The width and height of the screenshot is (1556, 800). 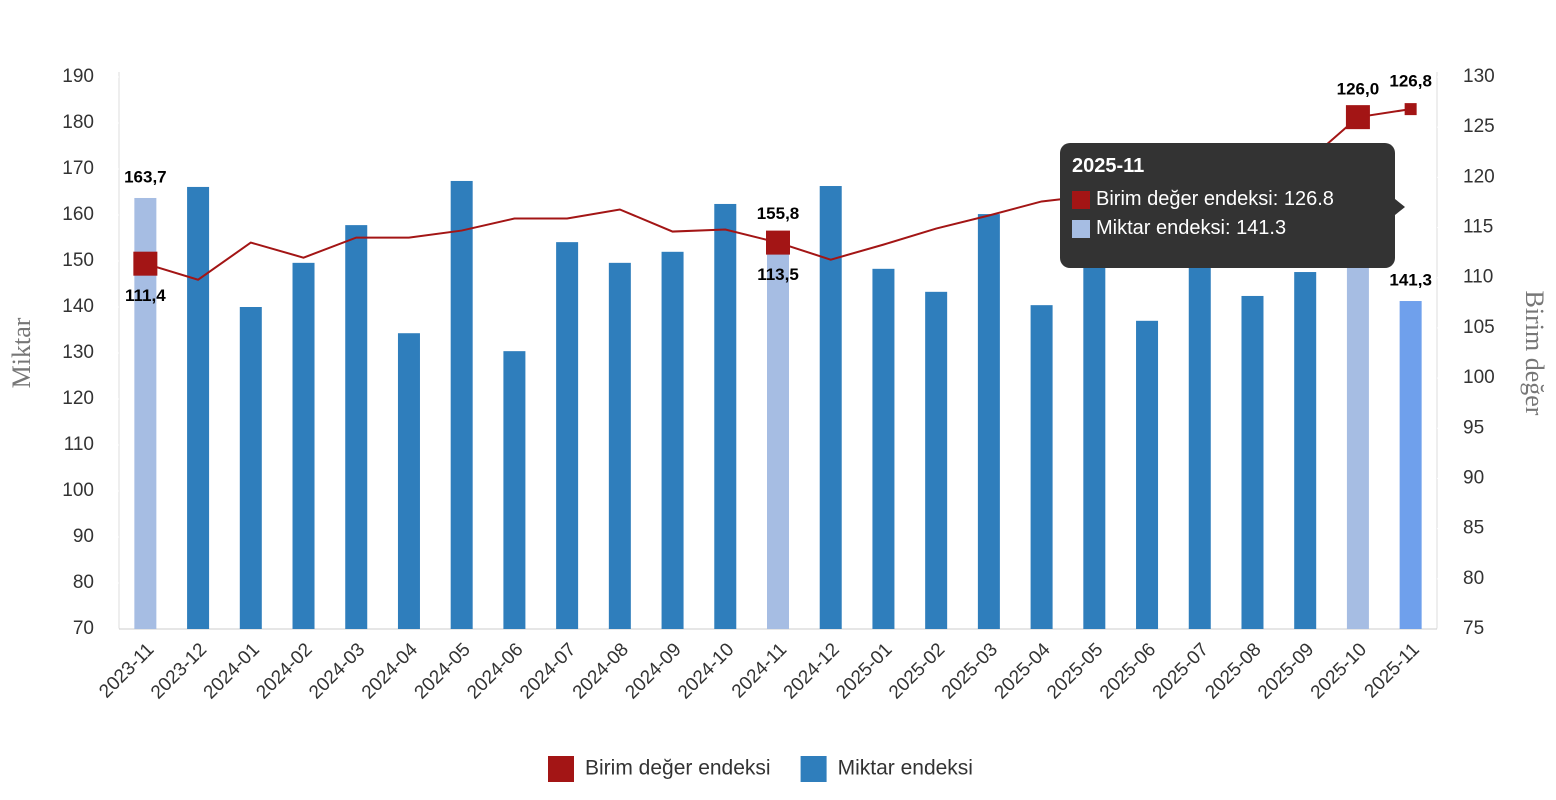 What do you see at coordinates (917, 671) in the screenshot?
I see `x-tick-label: 2025-02` at bounding box center [917, 671].